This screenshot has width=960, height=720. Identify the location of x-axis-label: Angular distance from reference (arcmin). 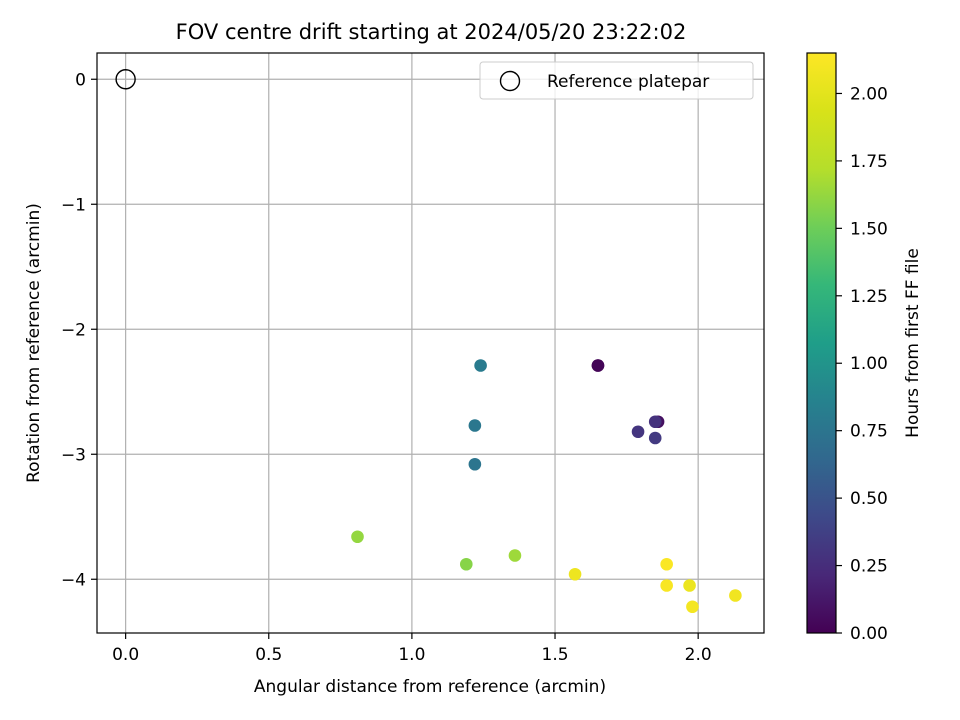
(430, 687).